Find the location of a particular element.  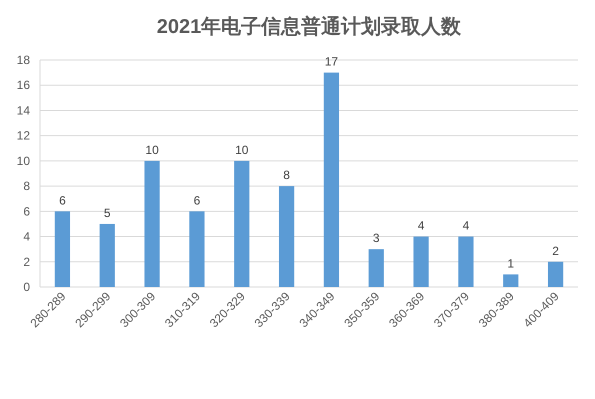

data-label: 1 is located at coordinates (510, 263).